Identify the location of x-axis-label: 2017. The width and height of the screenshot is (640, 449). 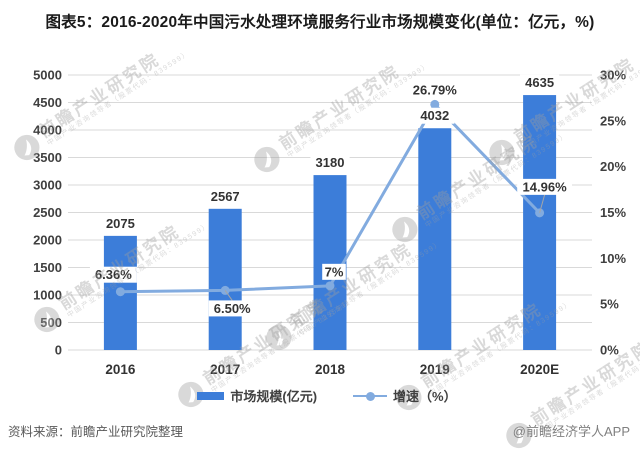
(225, 369).